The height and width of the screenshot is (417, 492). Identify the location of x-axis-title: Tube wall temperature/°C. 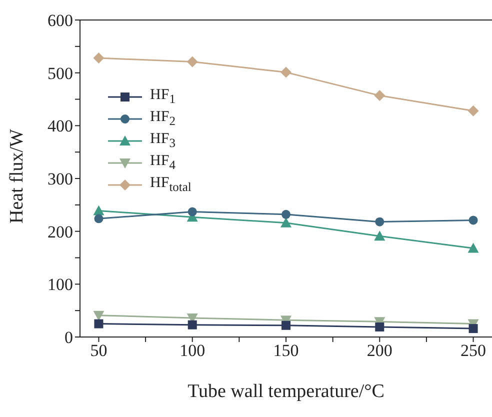
(286, 391).